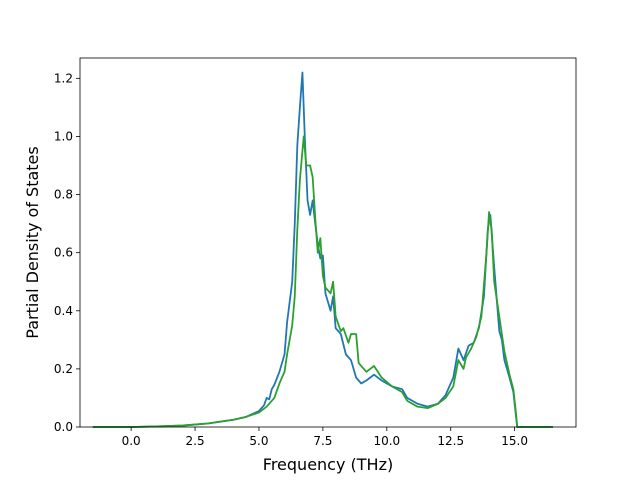  Describe the element at coordinates (63, 369) in the screenshot. I see `y-tick-label: 0.2` at that location.